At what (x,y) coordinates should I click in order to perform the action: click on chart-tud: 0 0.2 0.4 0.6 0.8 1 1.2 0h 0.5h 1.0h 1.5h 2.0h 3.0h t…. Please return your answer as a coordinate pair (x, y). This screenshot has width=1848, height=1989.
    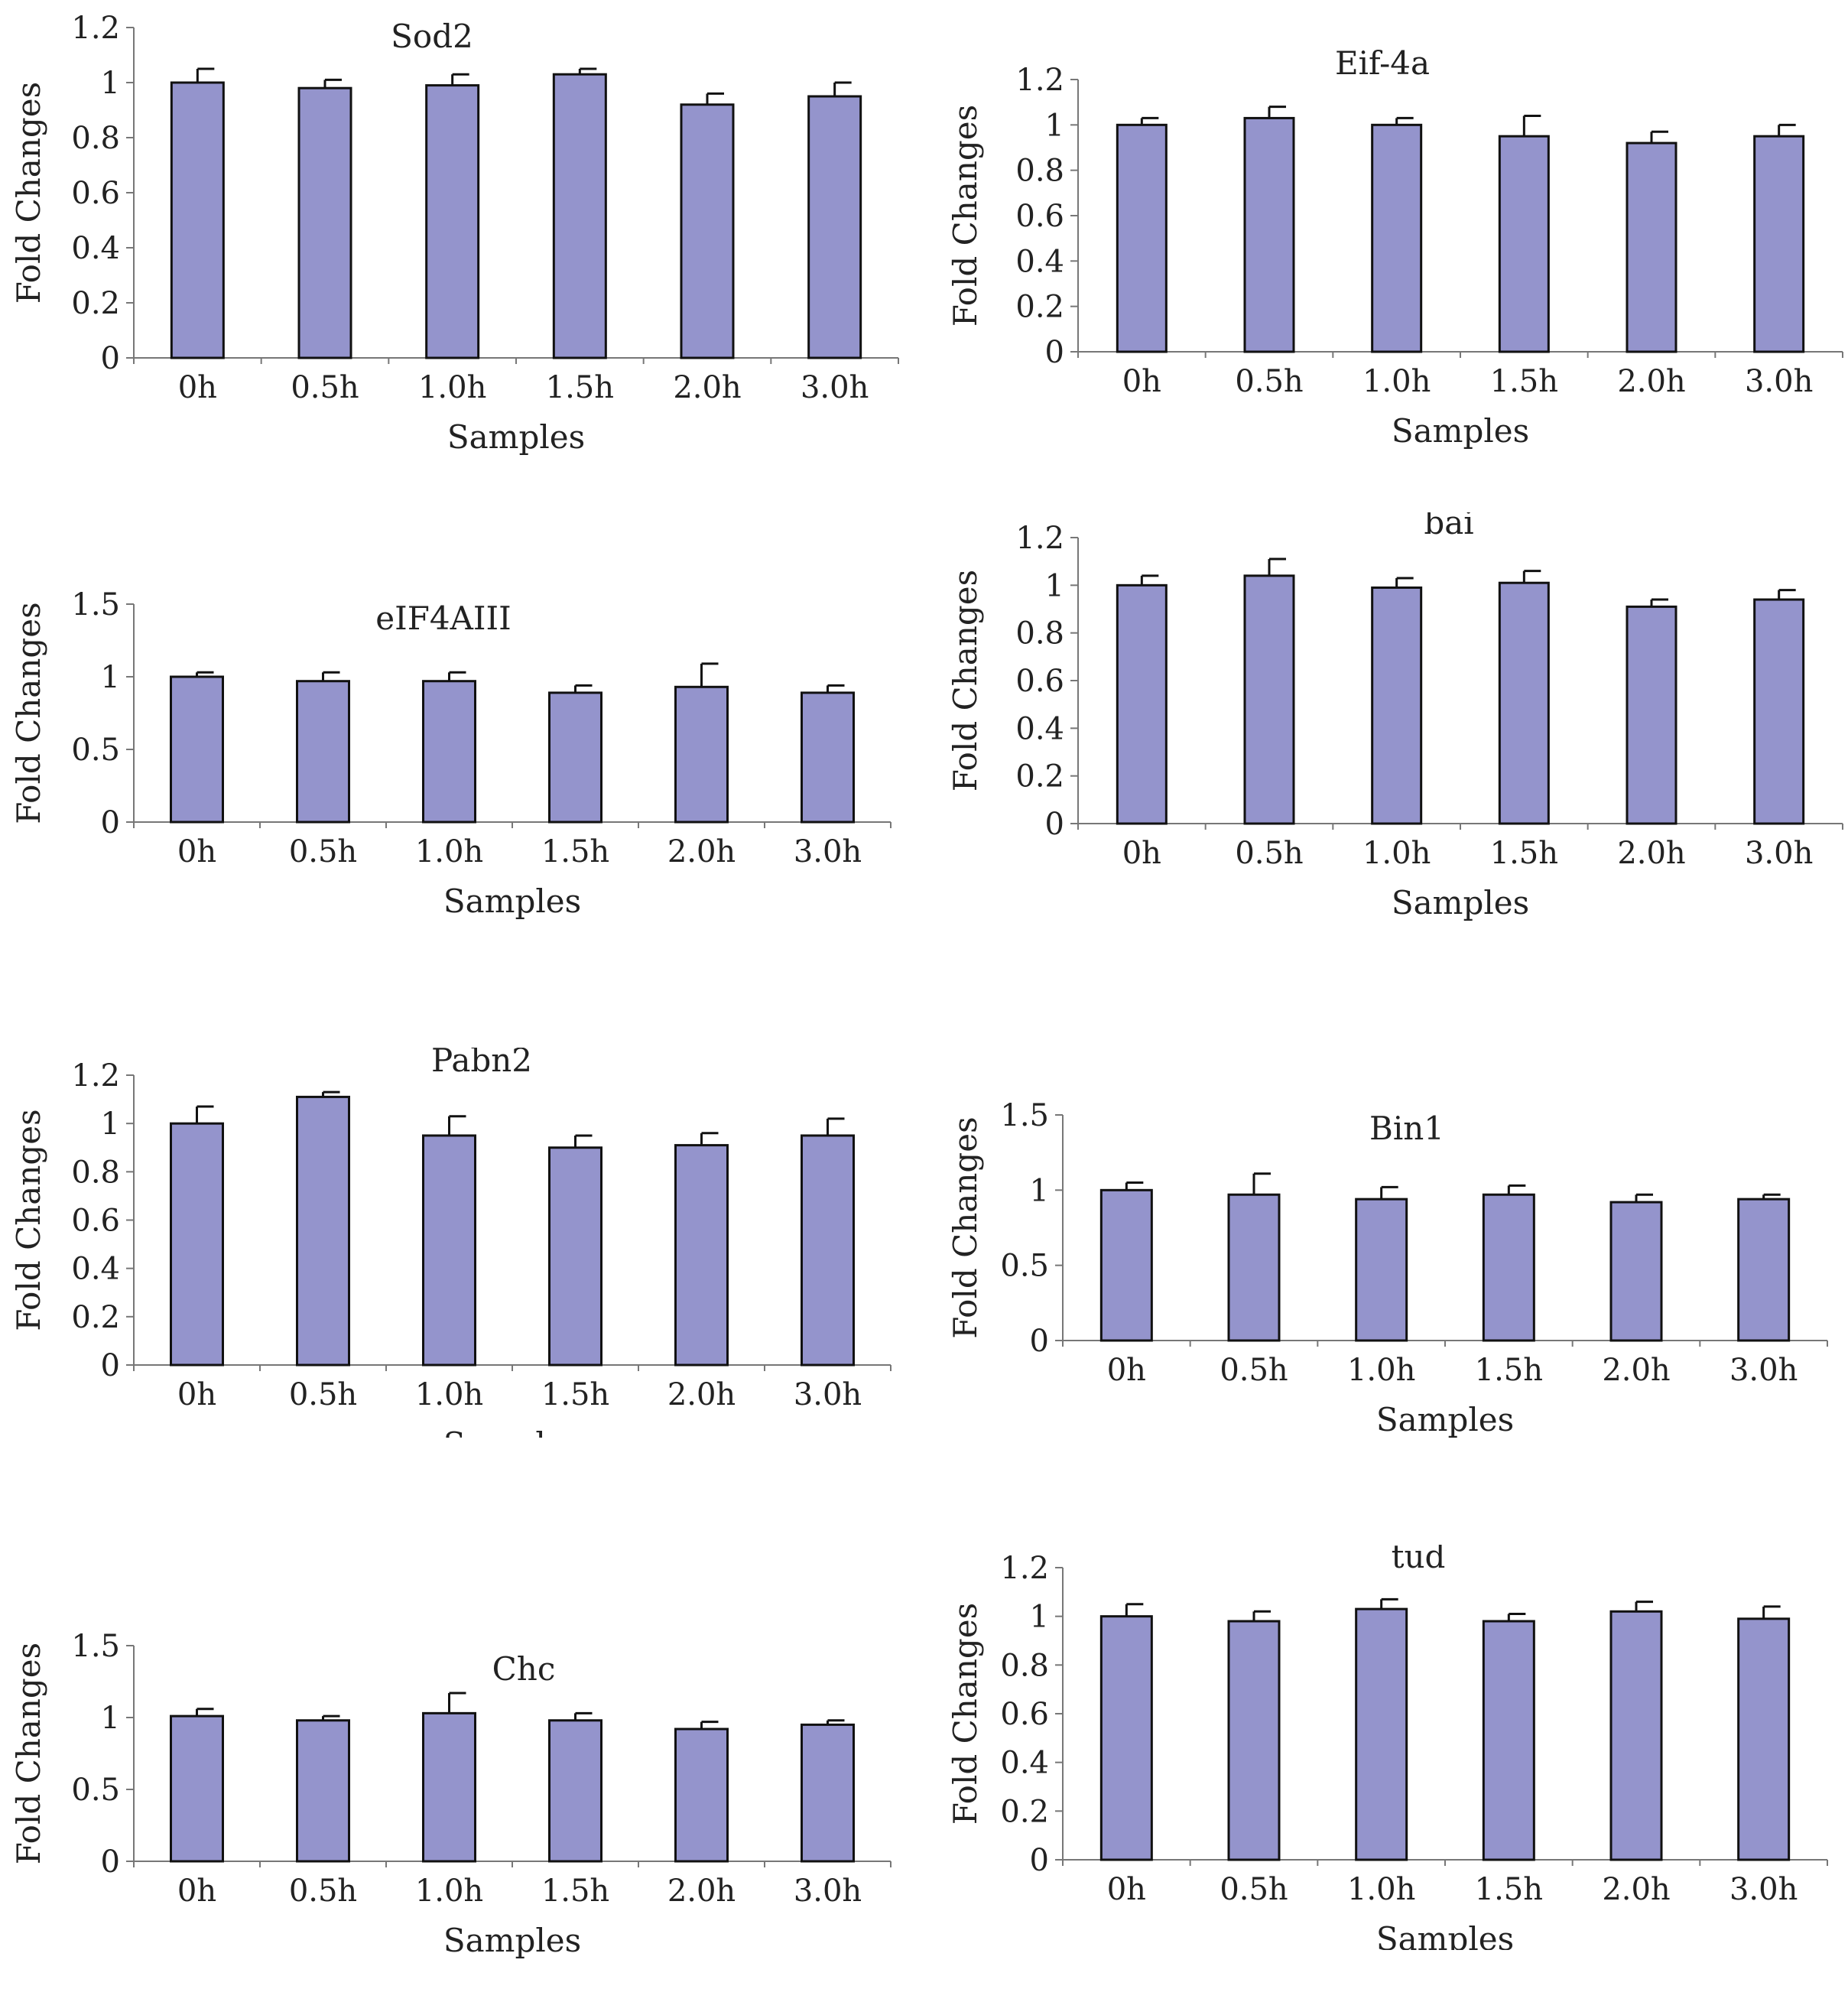
    Looking at the image, I should click on (1387, 1747).